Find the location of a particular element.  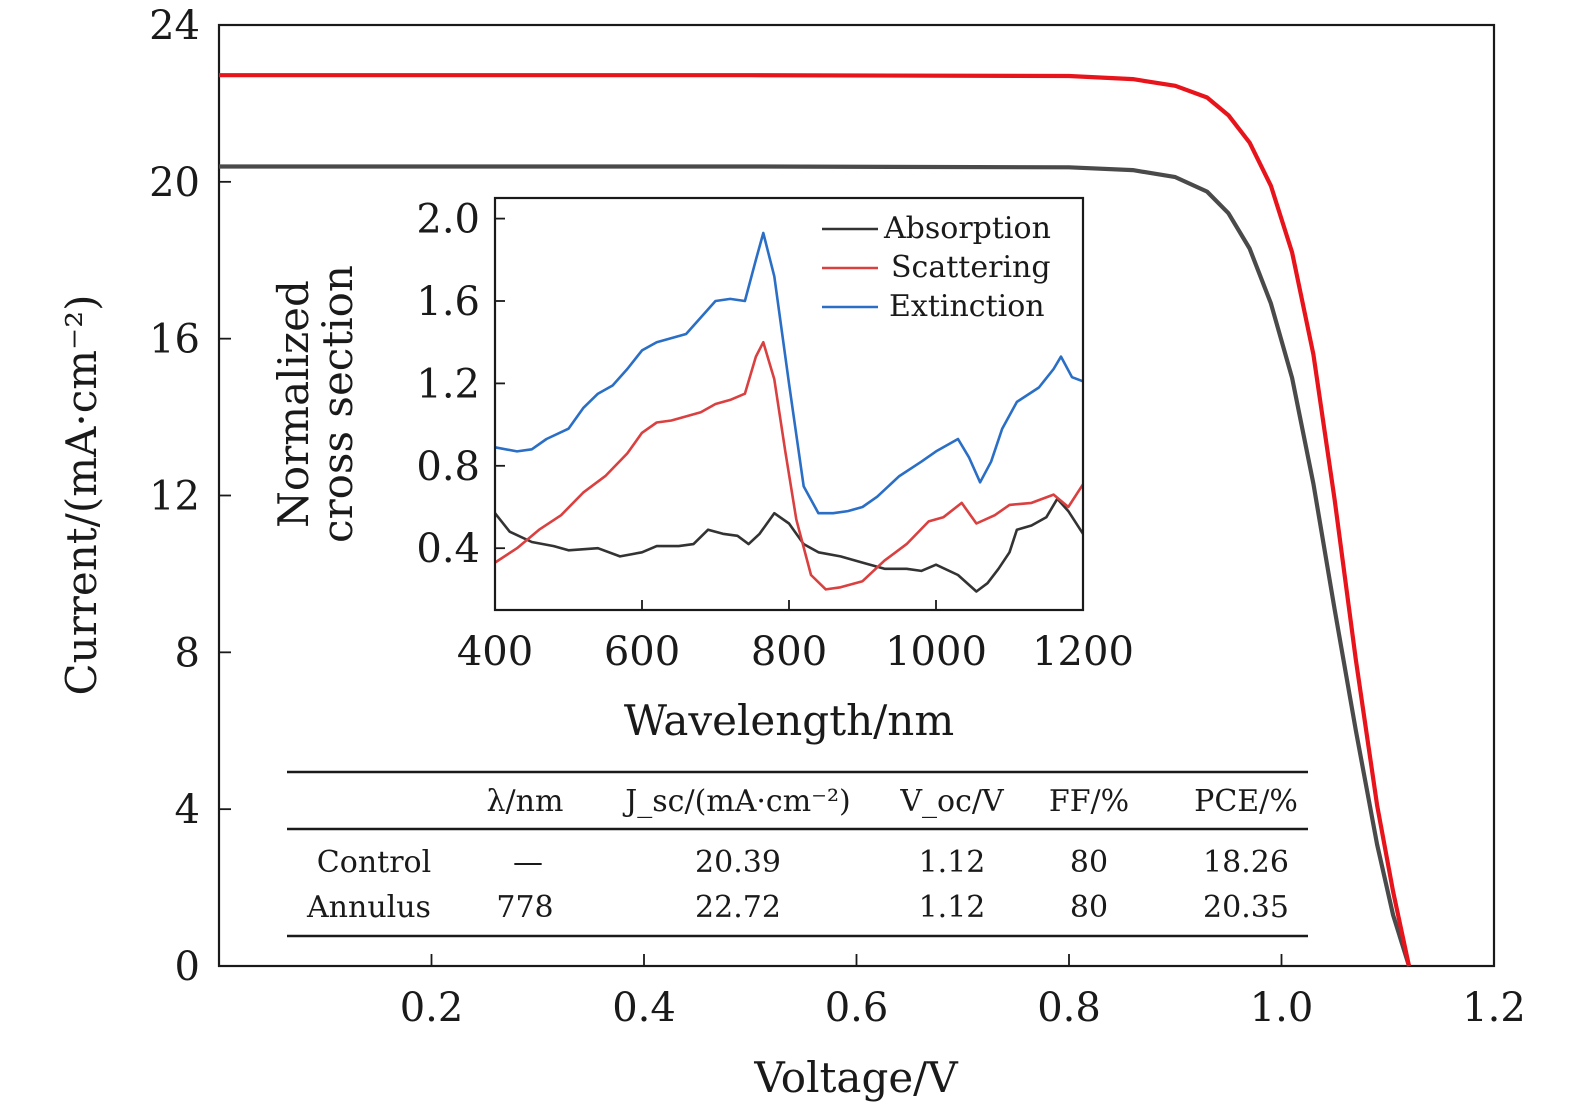

inset-x-tick-label: 600 is located at coordinates (642, 652).